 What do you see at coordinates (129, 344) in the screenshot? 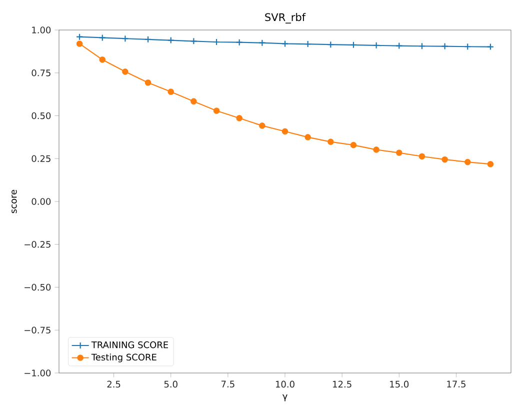
I see `legend-label: TRAINING SCORE` at bounding box center [129, 344].